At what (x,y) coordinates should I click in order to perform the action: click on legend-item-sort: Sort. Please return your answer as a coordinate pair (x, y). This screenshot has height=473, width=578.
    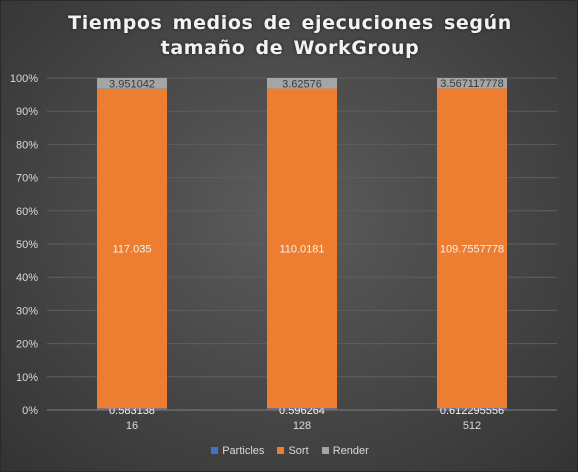
    Looking at the image, I should click on (293, 451).